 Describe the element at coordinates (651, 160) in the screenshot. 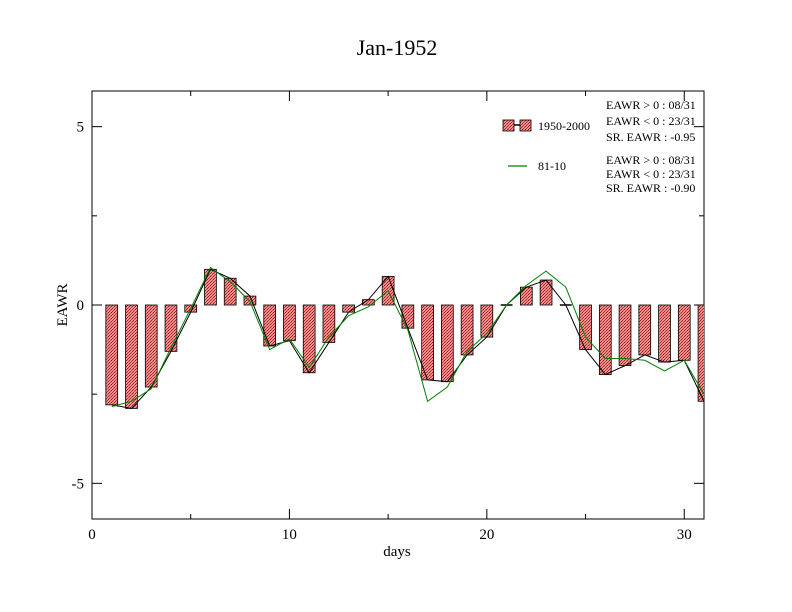

I see `stats-8110-line-1: EAWR > 0 : 08/31` at that location.